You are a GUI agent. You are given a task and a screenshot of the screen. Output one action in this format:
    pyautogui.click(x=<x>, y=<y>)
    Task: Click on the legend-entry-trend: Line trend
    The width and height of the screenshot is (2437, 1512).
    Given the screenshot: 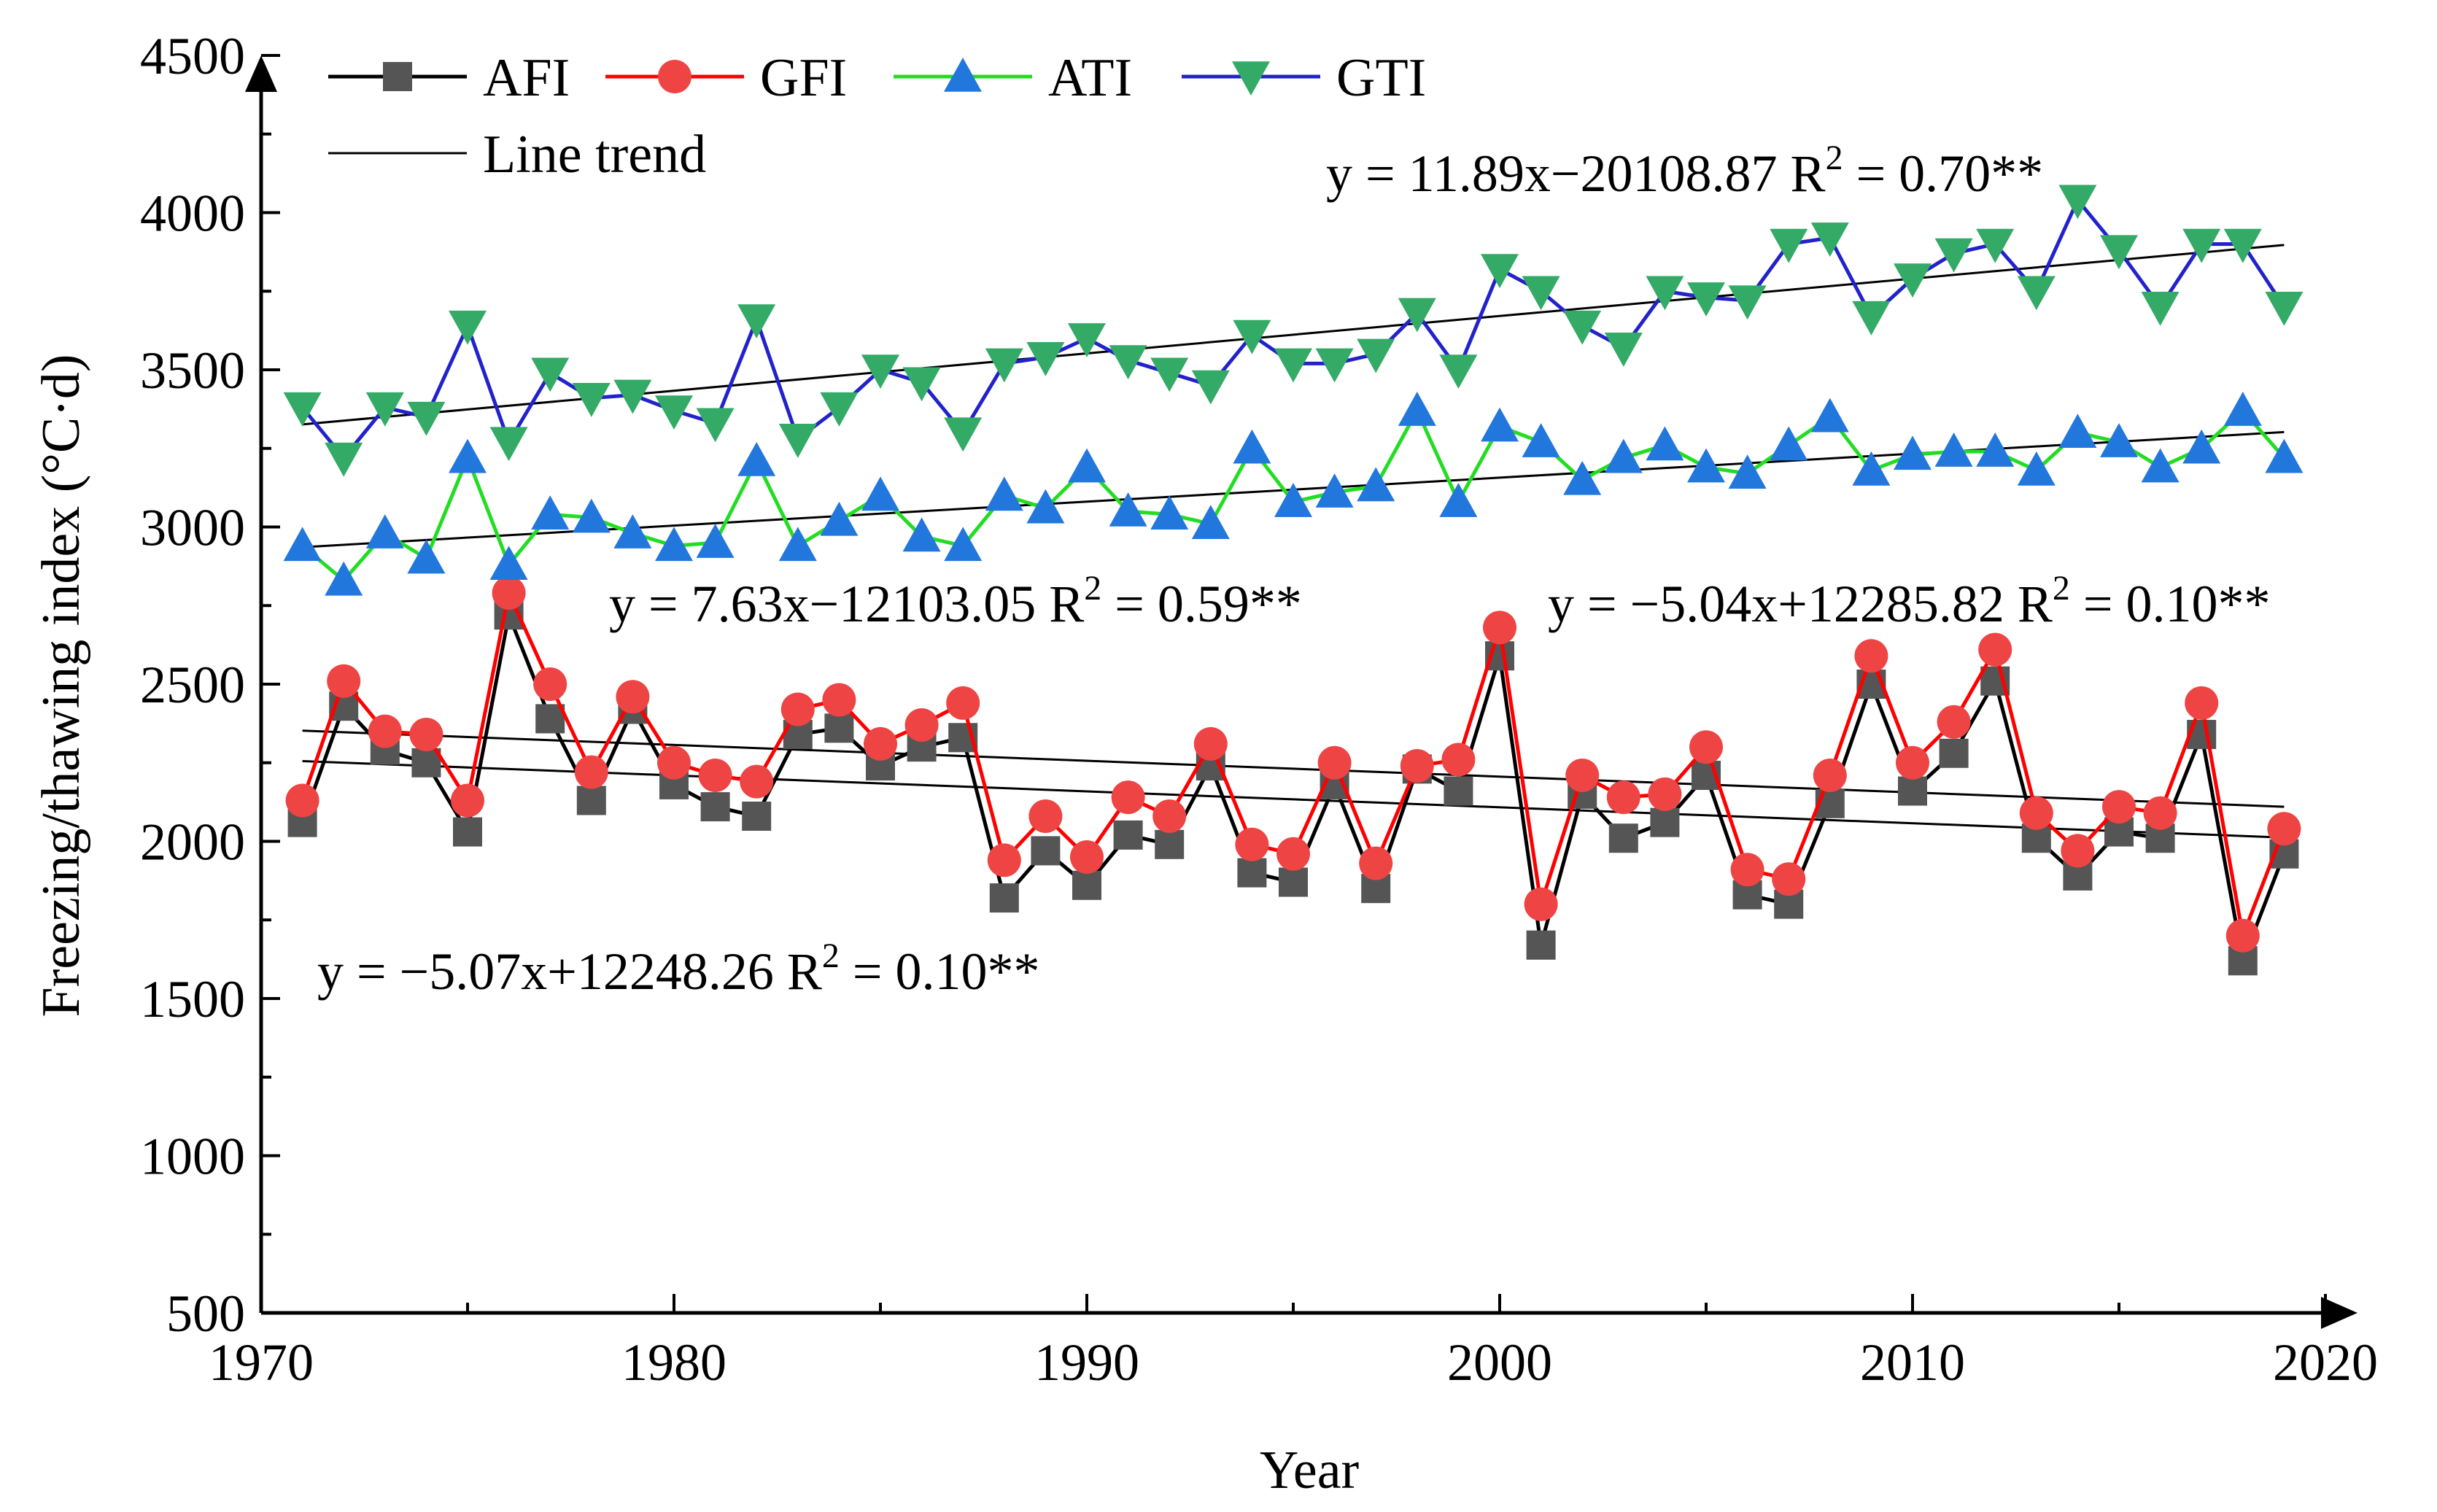 What is the action you would take?
    pyautogui.click(x=517, y=155)
    